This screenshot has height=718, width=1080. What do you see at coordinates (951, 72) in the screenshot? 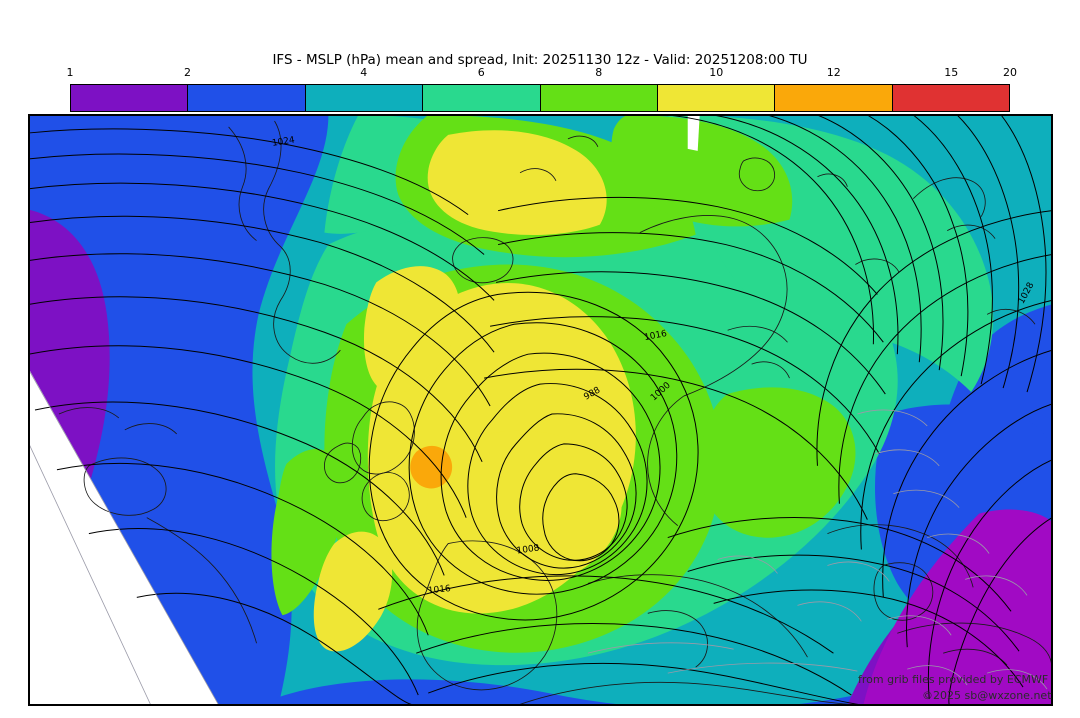
I see `colorbar-tick-15: 15` at bounding box center [951, 72].